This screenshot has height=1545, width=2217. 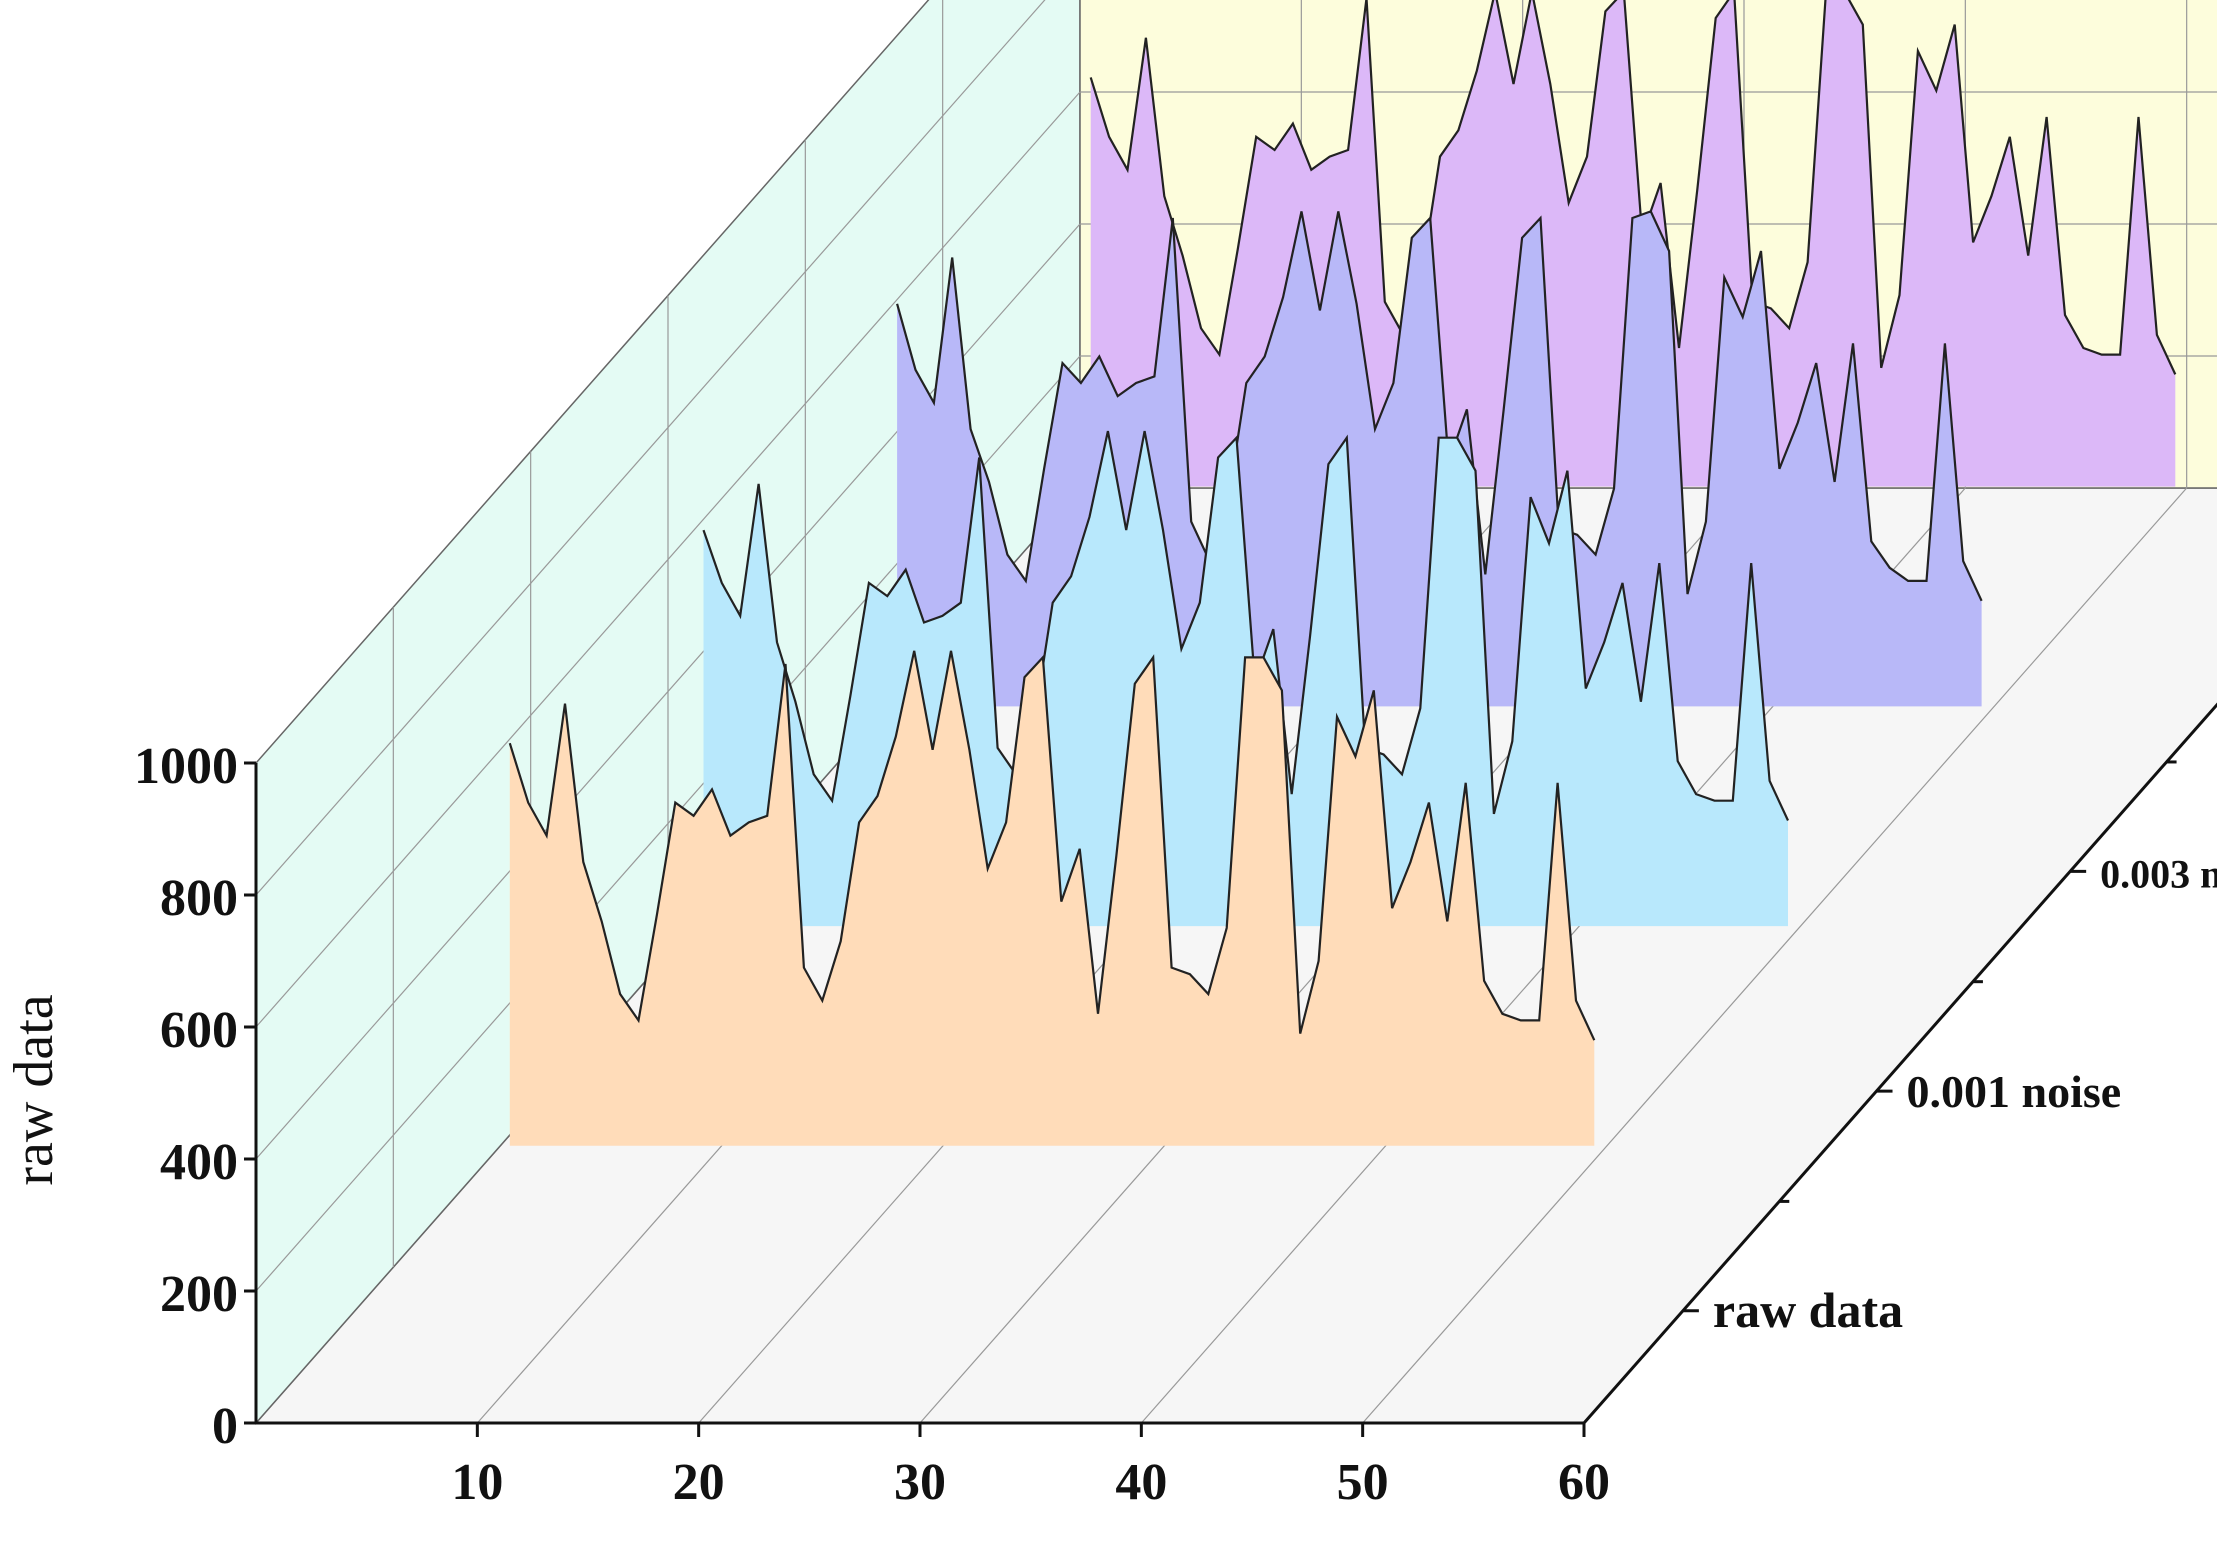 I want to click on y-tick-label: 400, so click(x=199, y=1162).